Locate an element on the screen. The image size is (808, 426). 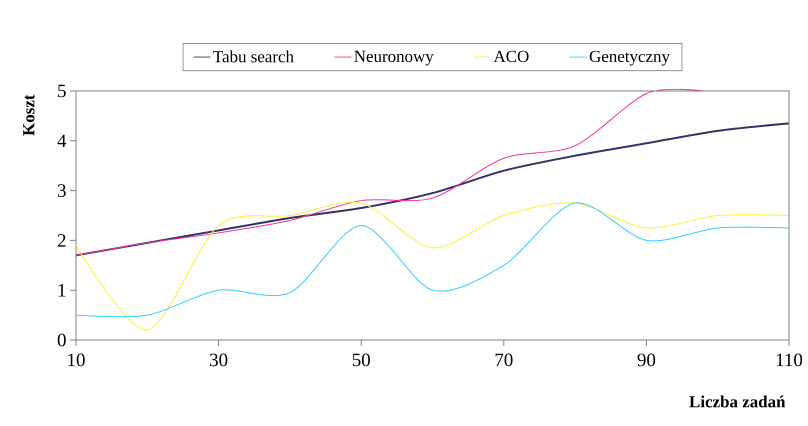
x-tick-label: 50 is located at coordinates (361, 360).